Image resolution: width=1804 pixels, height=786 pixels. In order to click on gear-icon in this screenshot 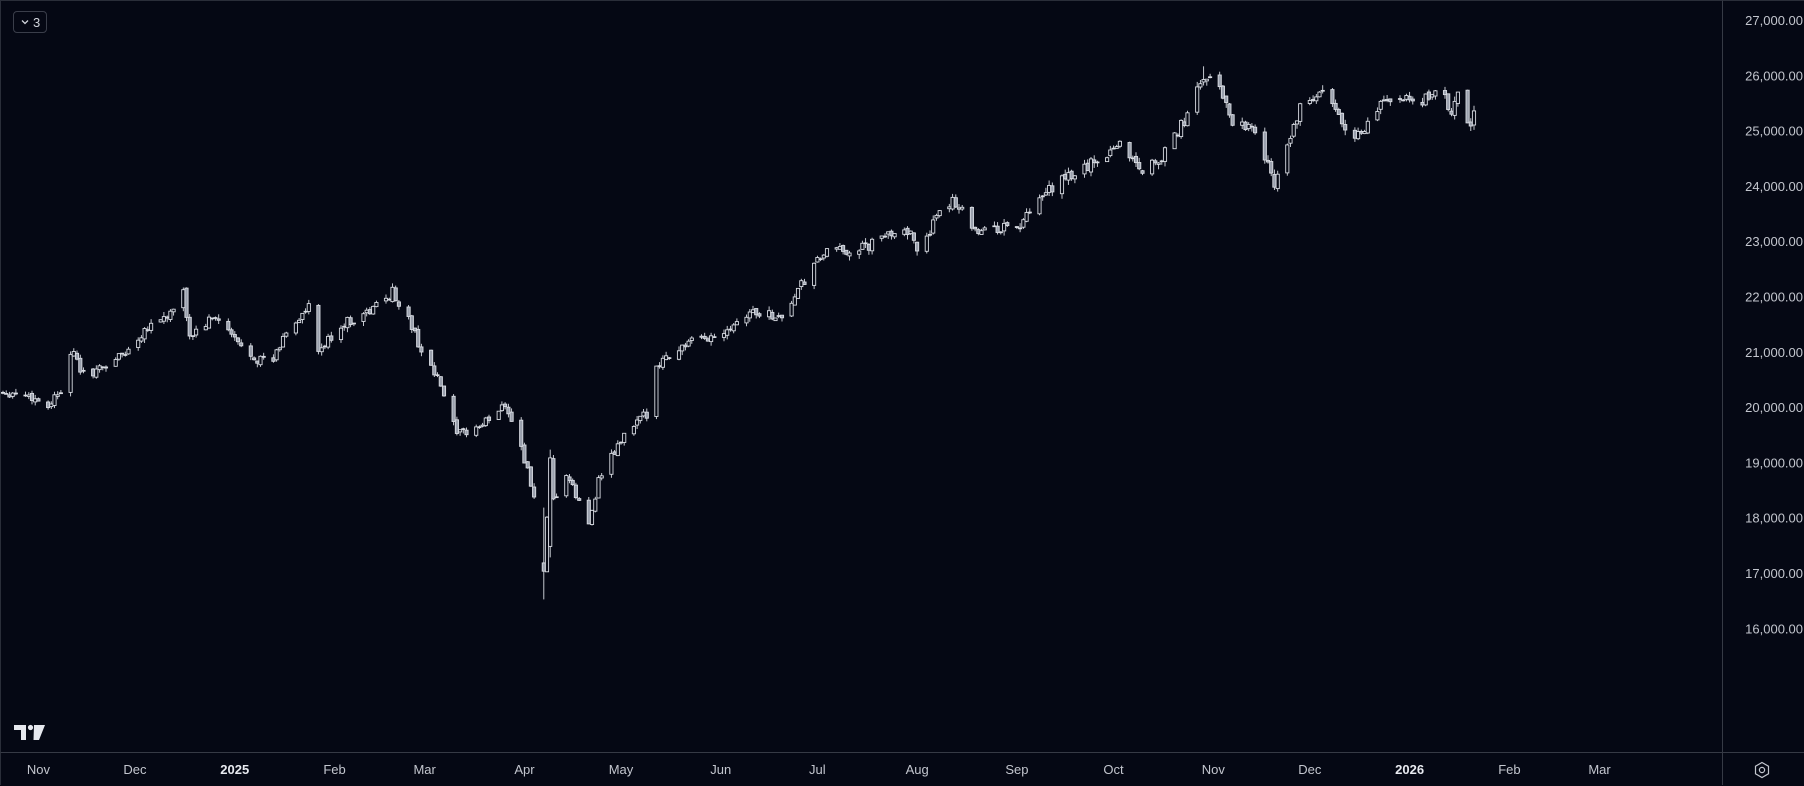, I will do `click(1762, 770)`.